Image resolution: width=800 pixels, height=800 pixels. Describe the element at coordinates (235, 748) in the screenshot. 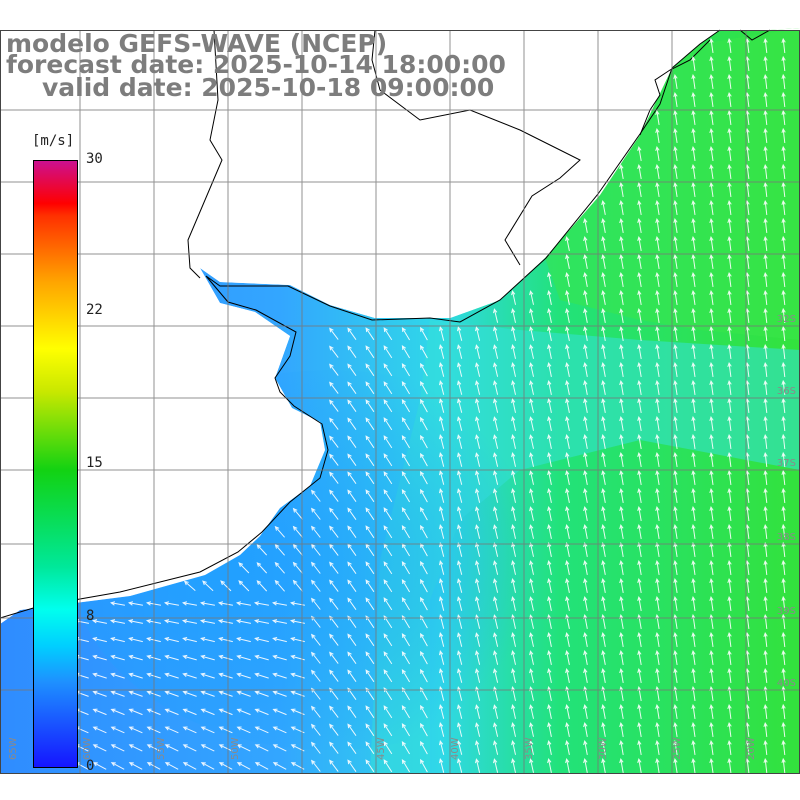

I see `lon-label: 50W` at that location.